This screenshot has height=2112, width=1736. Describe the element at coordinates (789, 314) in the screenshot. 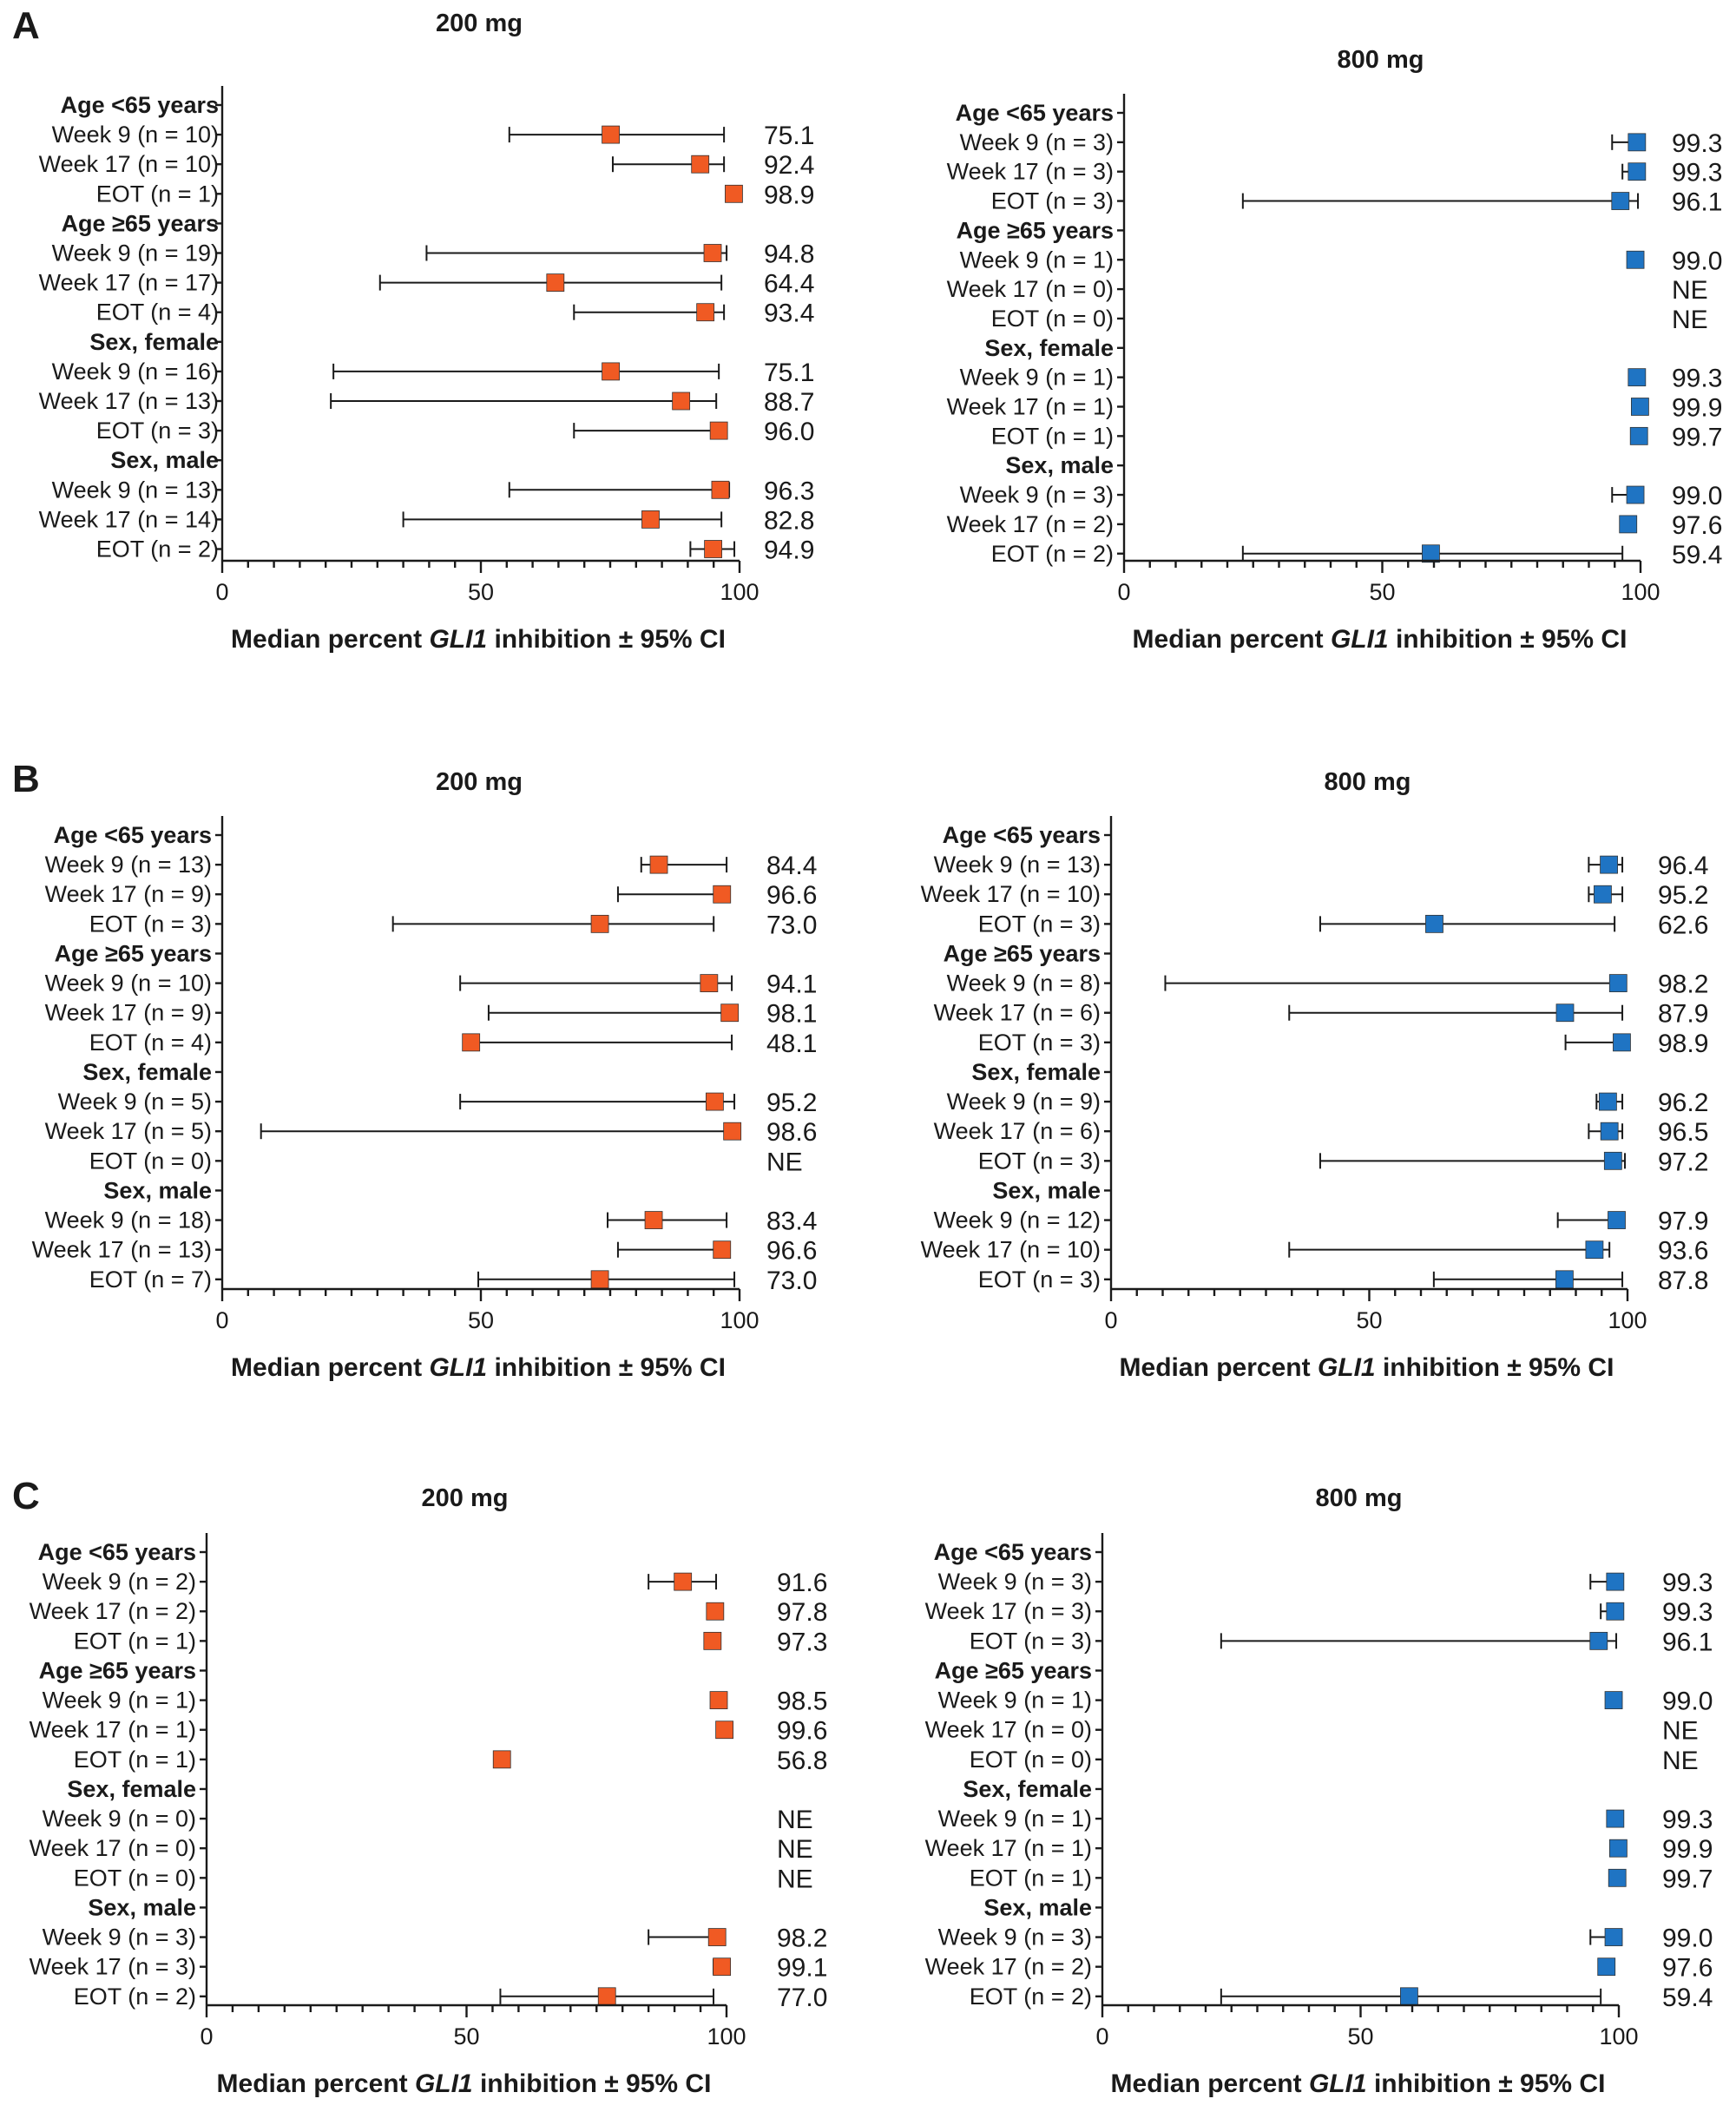

I see `value-label: 93.4` at that location.